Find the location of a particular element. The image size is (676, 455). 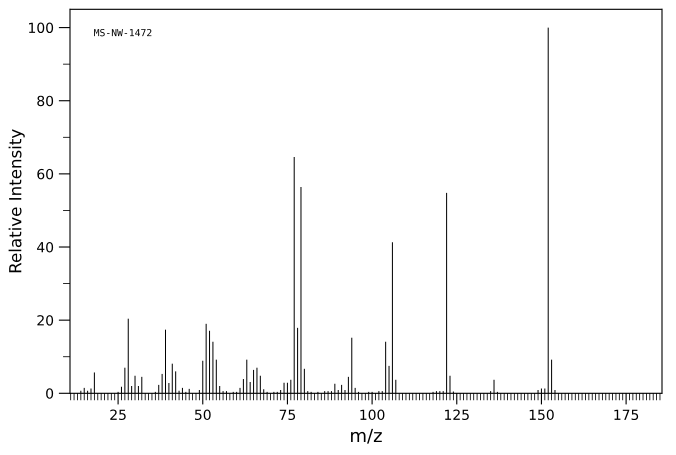

y-tick-label: 80 is located at coordinates (45, 101).